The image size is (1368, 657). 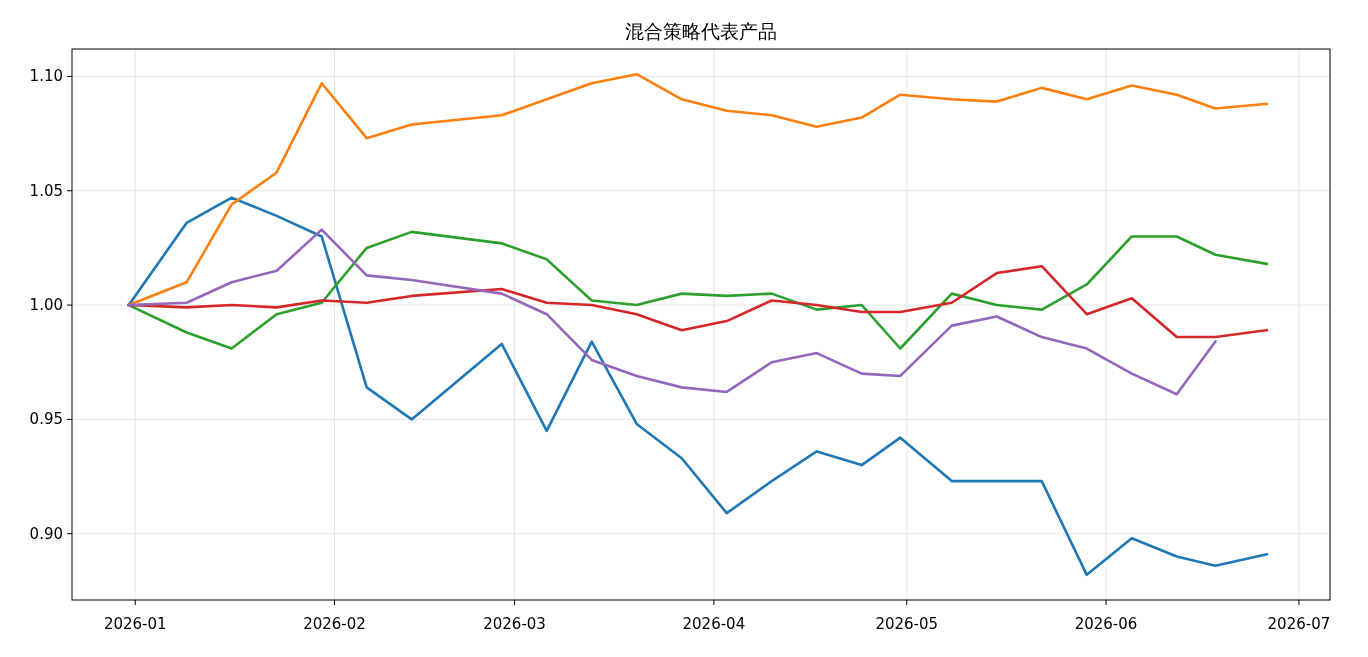 I want to click on x-tick-label: 2026-03, so click(x=514, y=624).